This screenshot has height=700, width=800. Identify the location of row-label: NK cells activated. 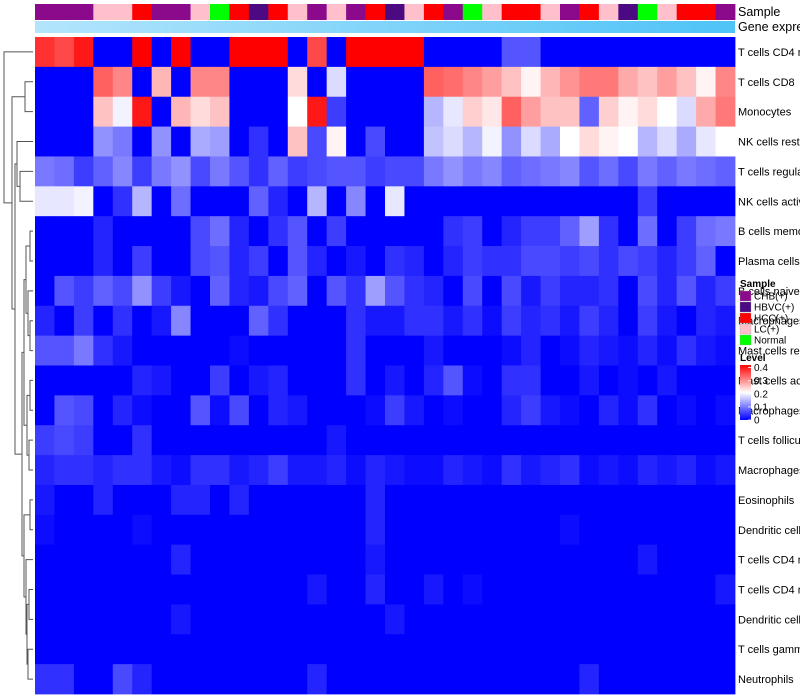
(769, 202).